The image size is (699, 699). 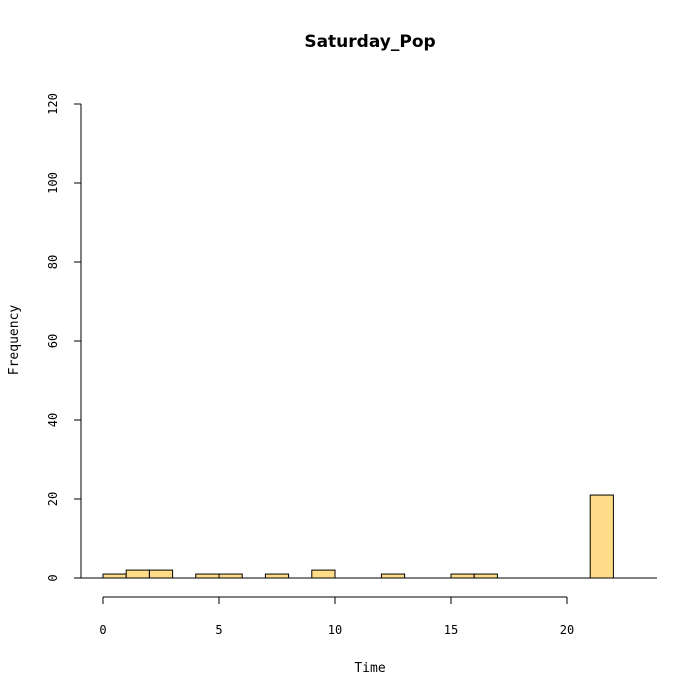 What do you see at coordinates (369, 536) in the screenshot?
I see `bars-group` at bounding box center [369, 536].